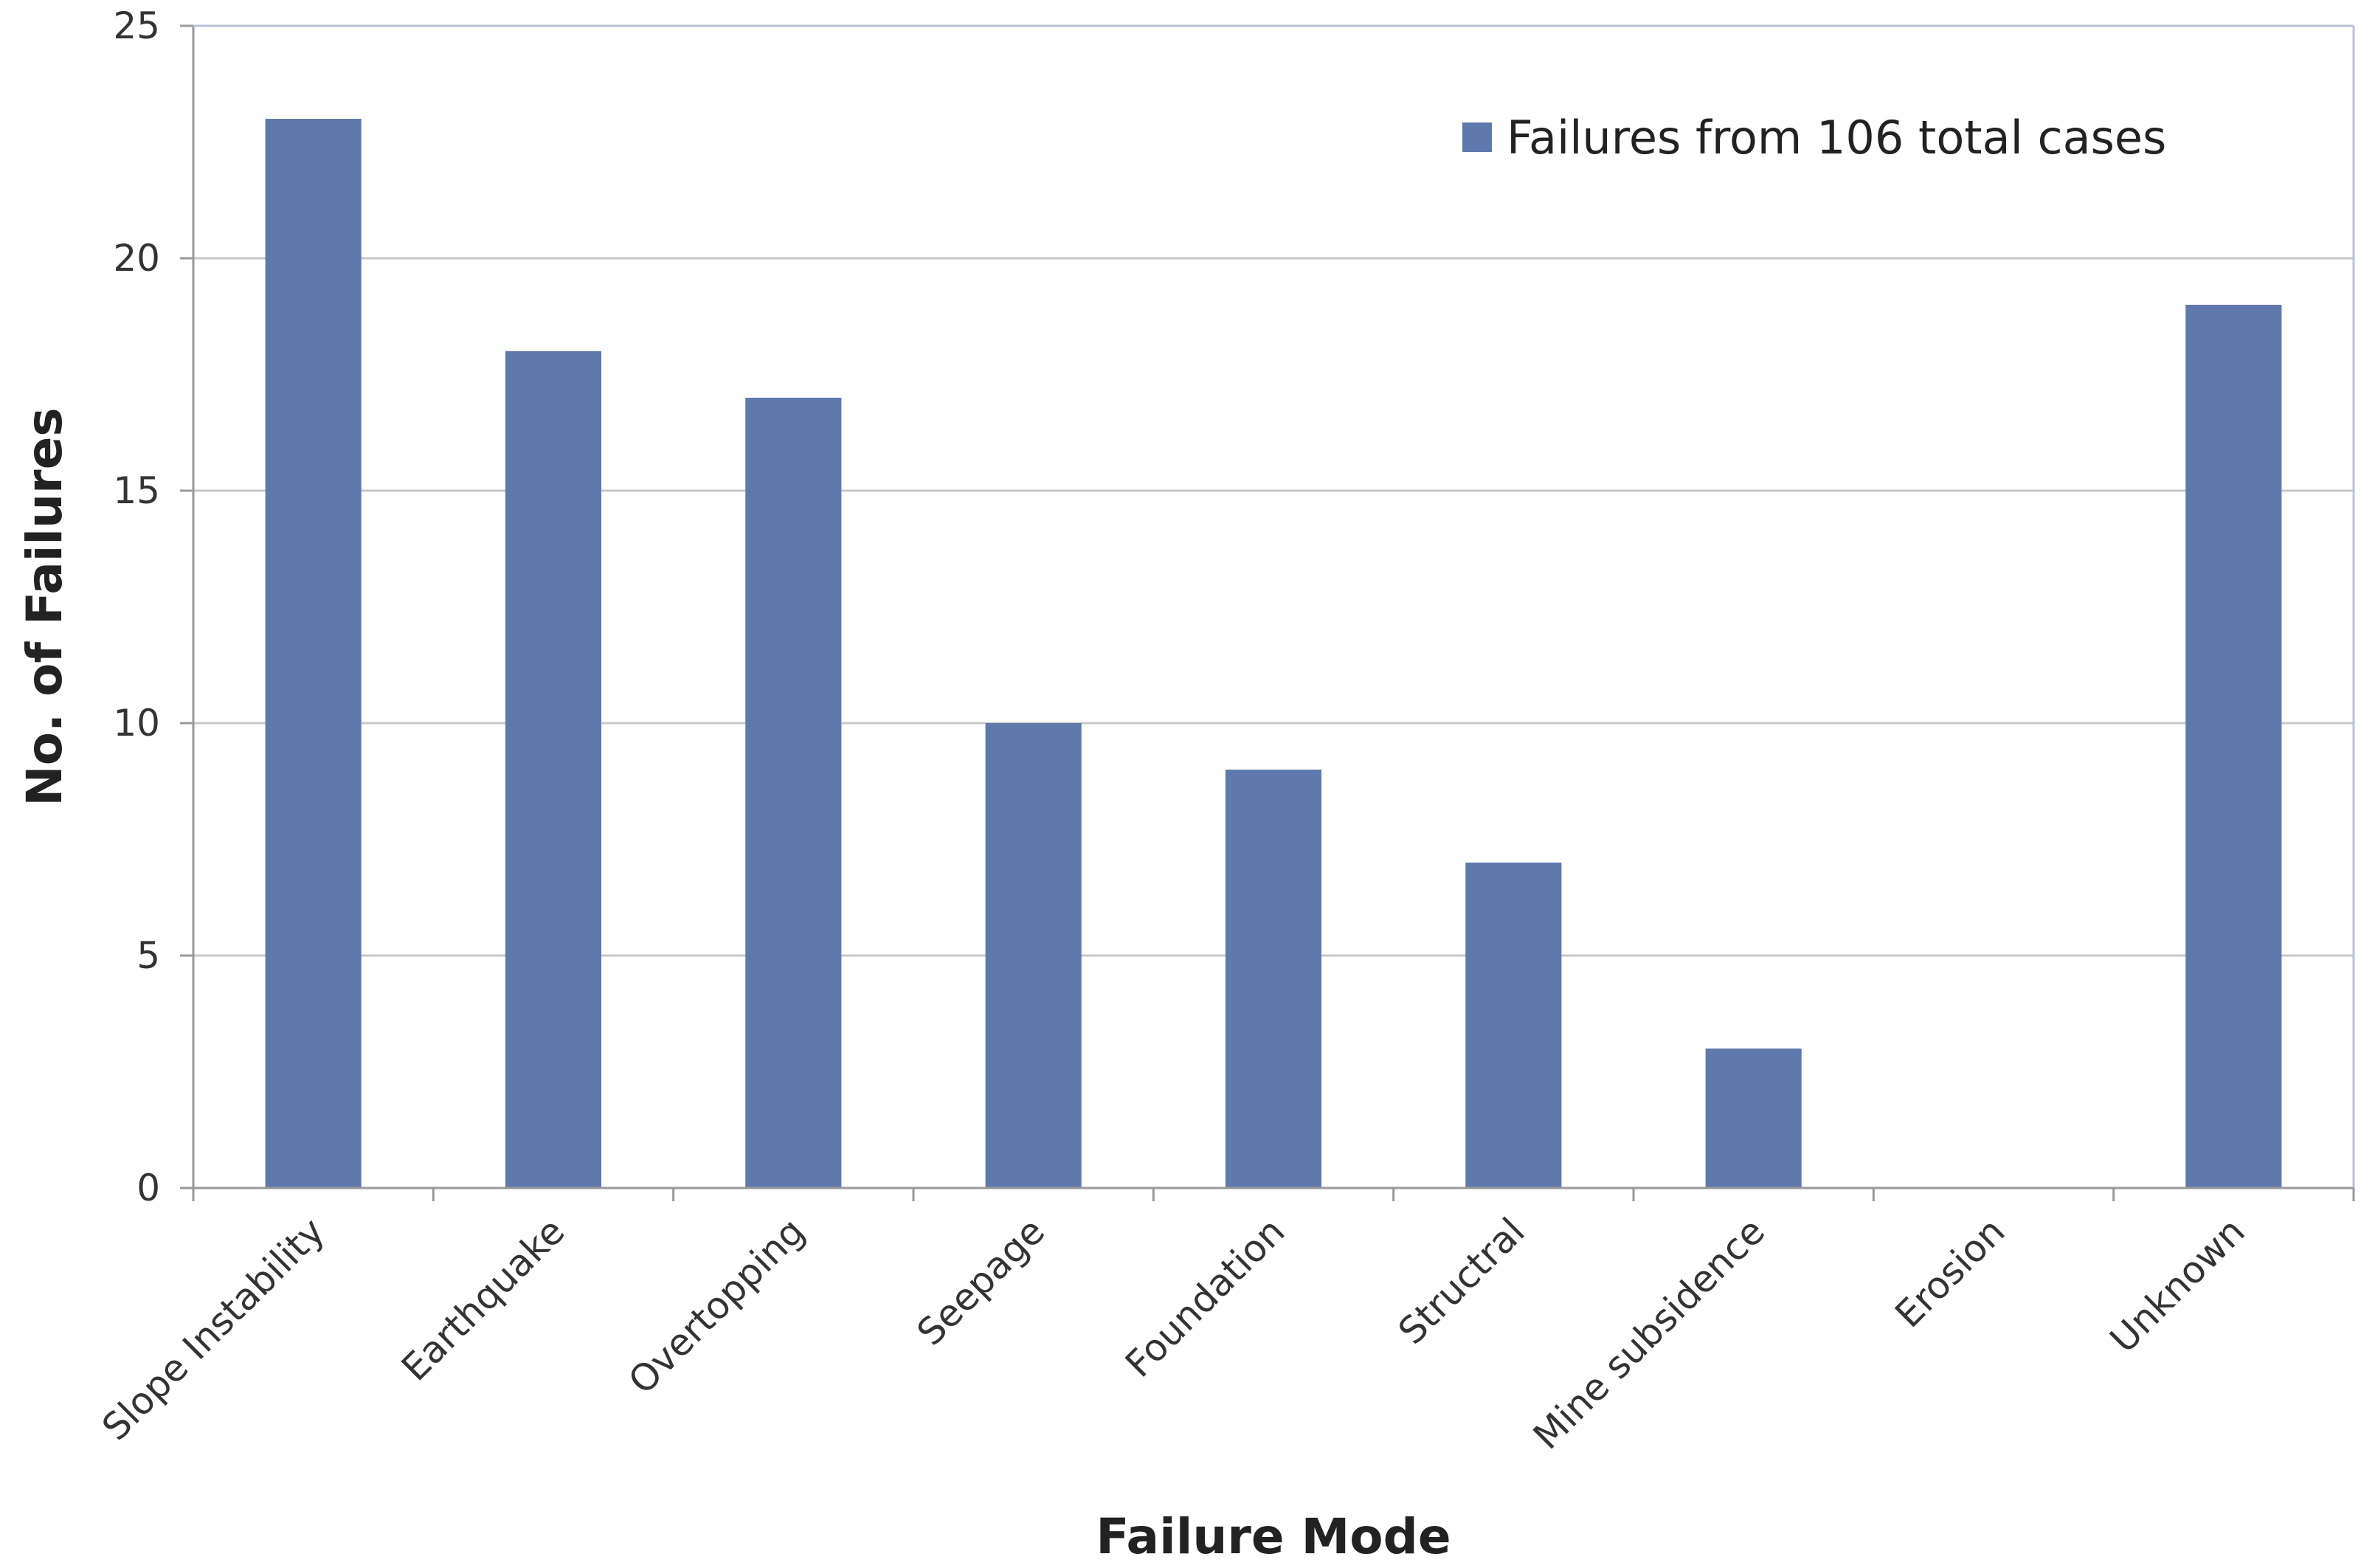 Image resolution: width=2361 pixels, height=1568 pixels. What do you see at coordinates (1836, 138) in the screenshot?
I see `legend-label: Failures from 106 total cases` at bounding box center [1836, 138].